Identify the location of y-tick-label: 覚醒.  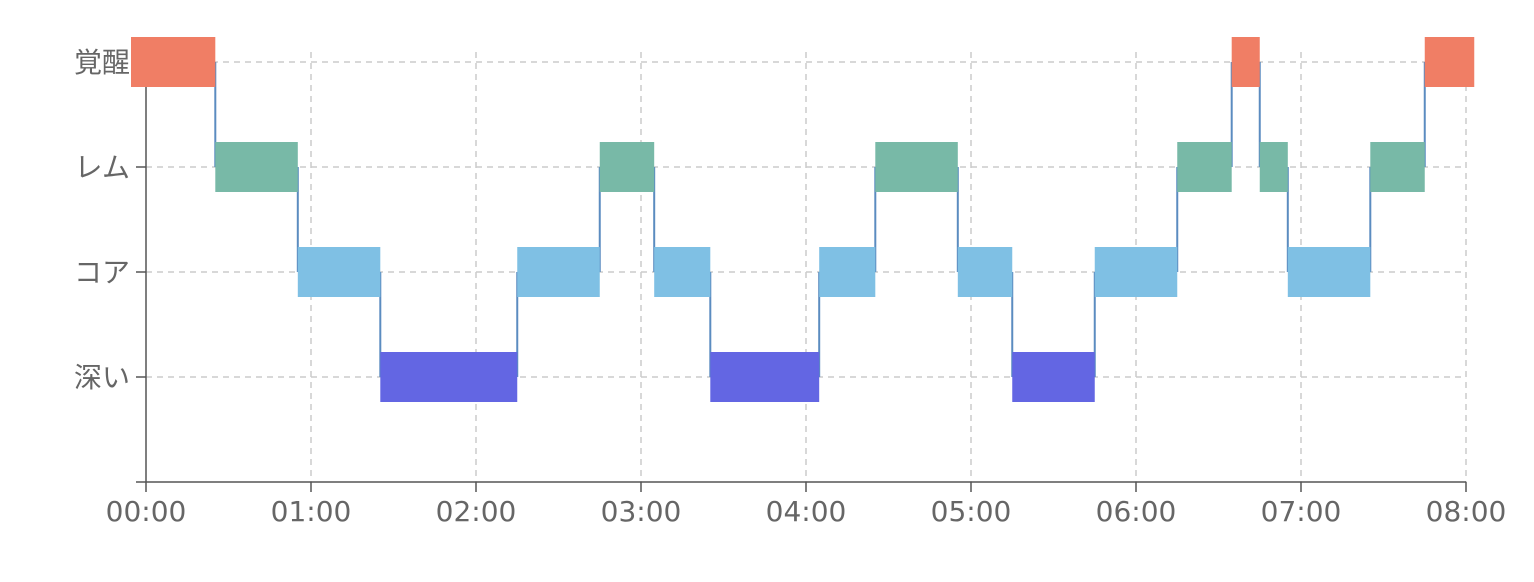
(102, 62).